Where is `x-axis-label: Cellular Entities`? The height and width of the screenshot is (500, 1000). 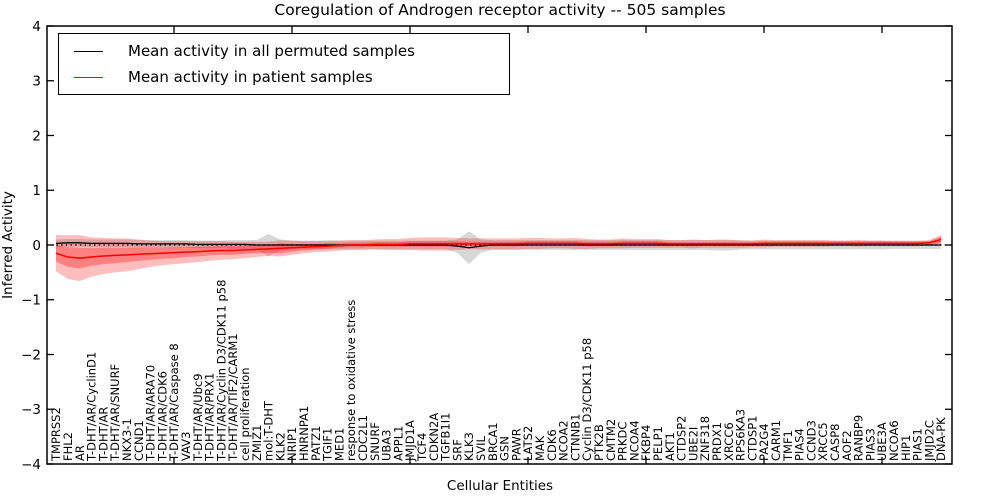 x-axis-label: Cellular Entities is located at coordinates (500, 486).